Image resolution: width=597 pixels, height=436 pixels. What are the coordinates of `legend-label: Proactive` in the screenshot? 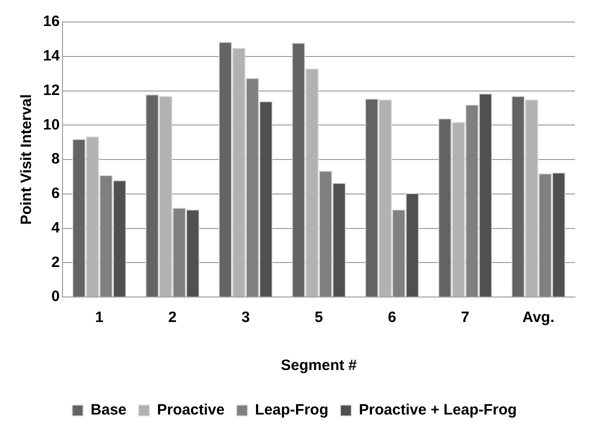 It's located at (191, 410).